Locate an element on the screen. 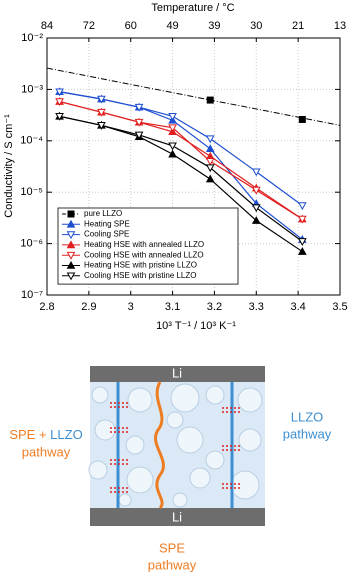 This screenshot has width=350, height=580. top-electrode is located at coordinates (177, 374).